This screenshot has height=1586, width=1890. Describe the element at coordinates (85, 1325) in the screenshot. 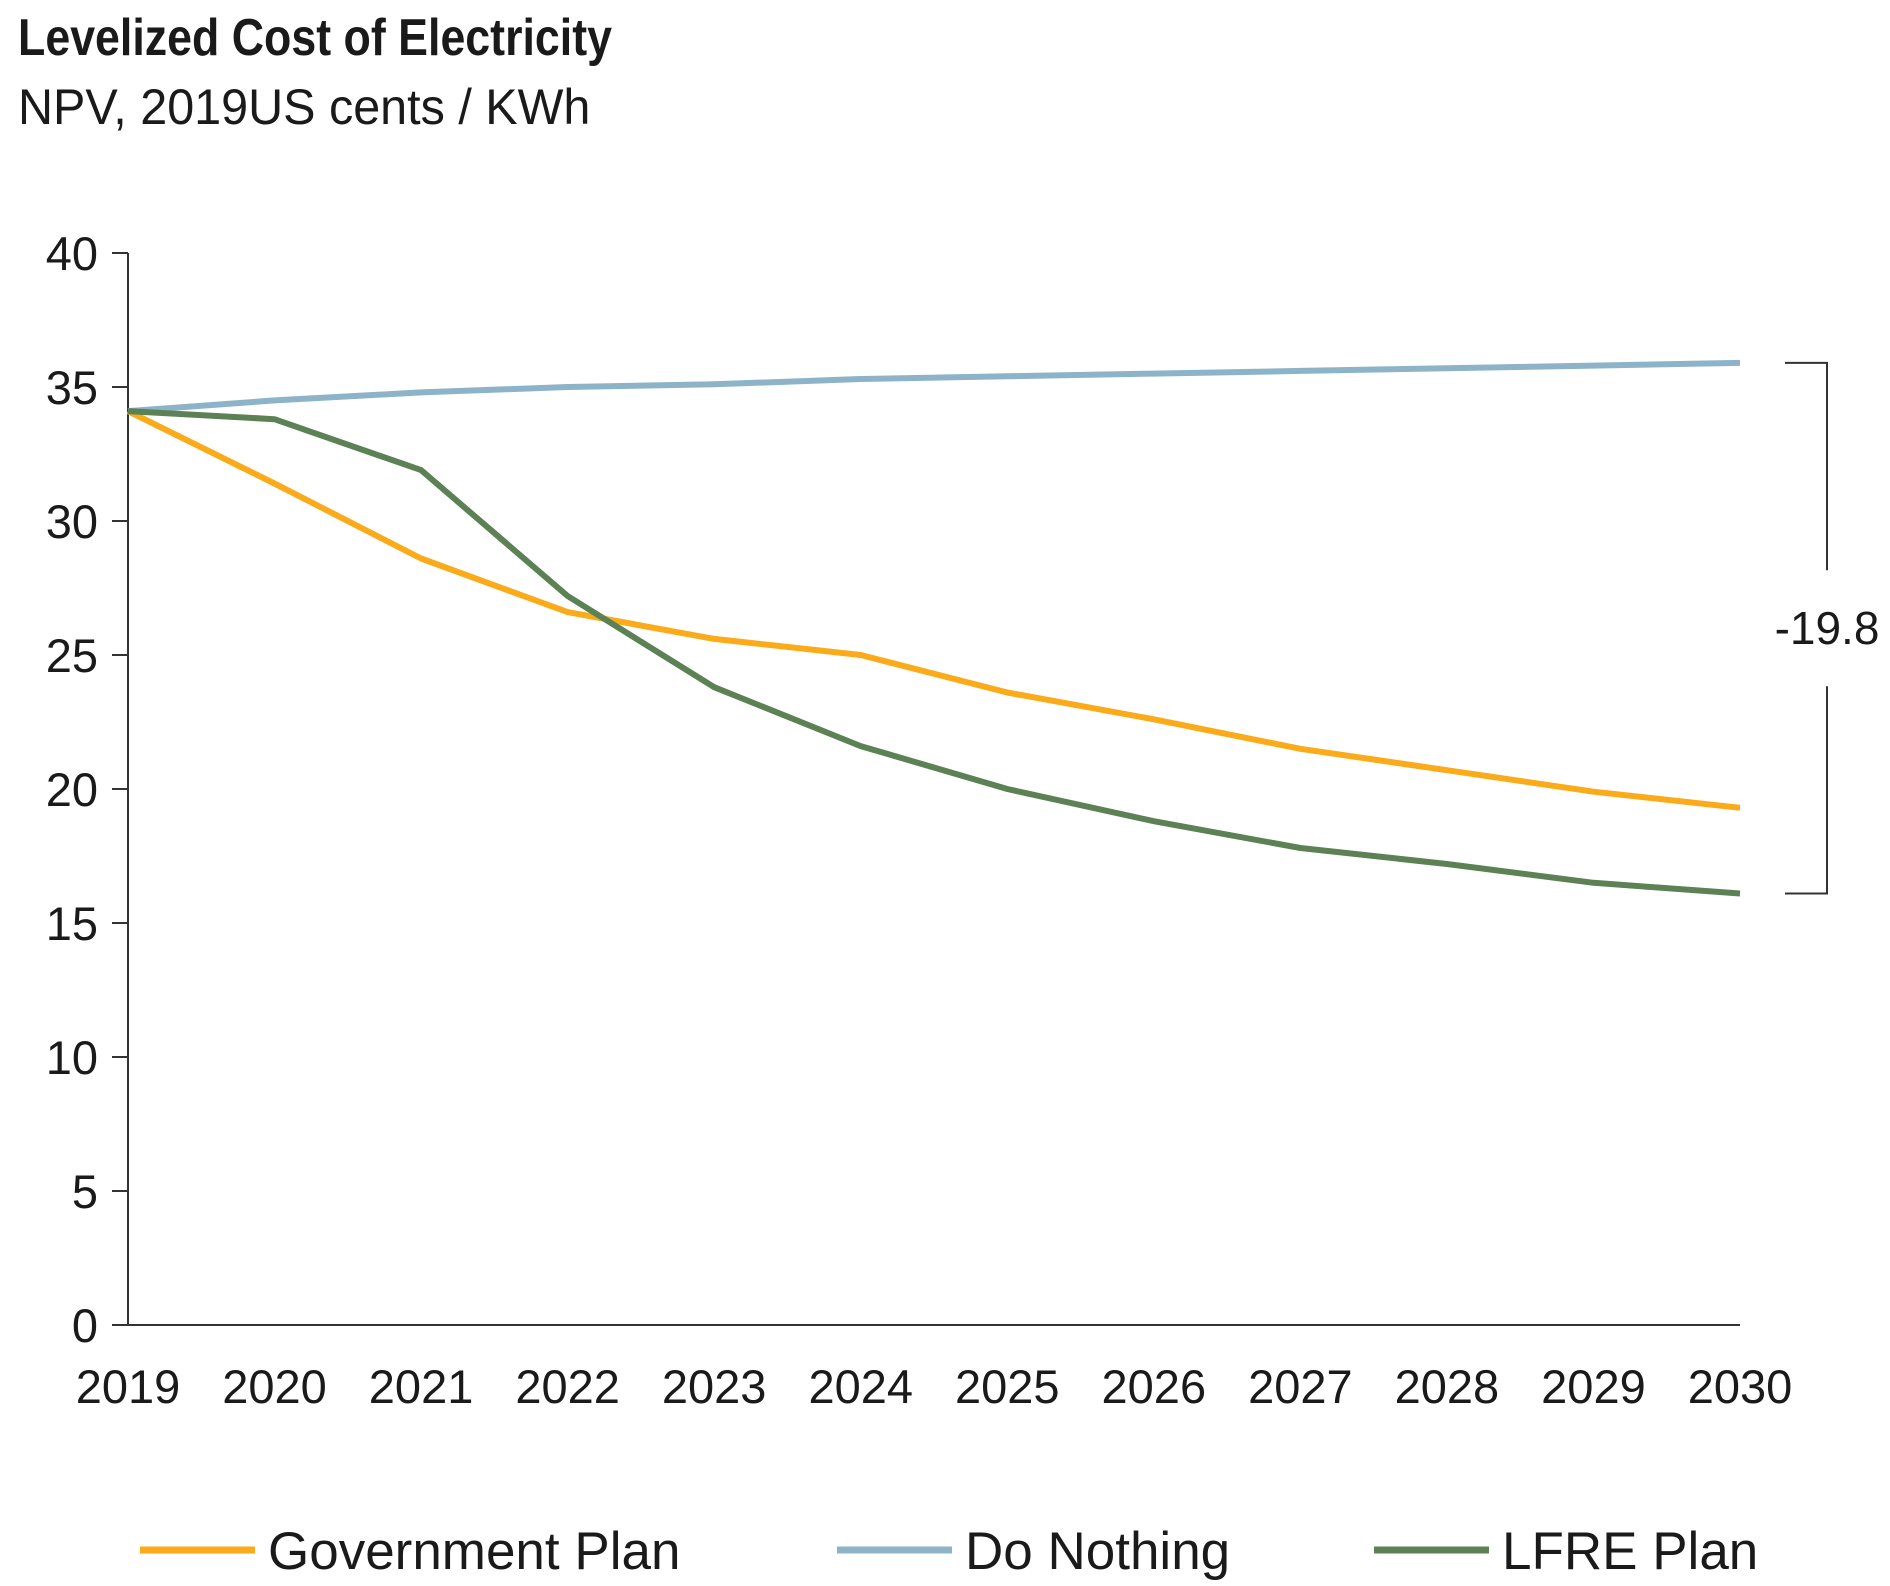

I see `y-tick-label-0: 0` at that location.